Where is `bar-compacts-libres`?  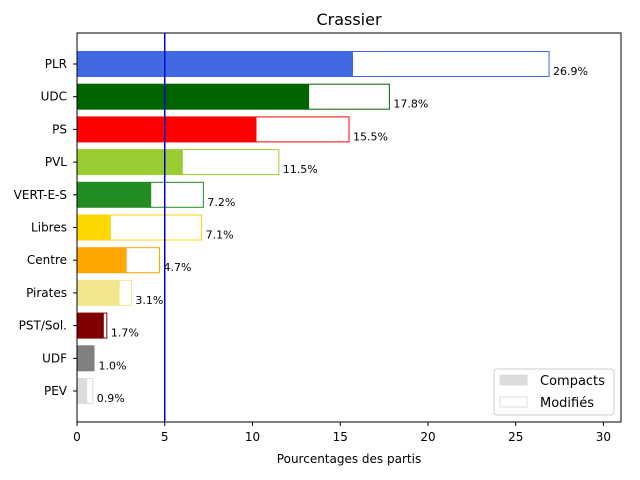 bar-compacts-libres is located at coordinates (94, 227).